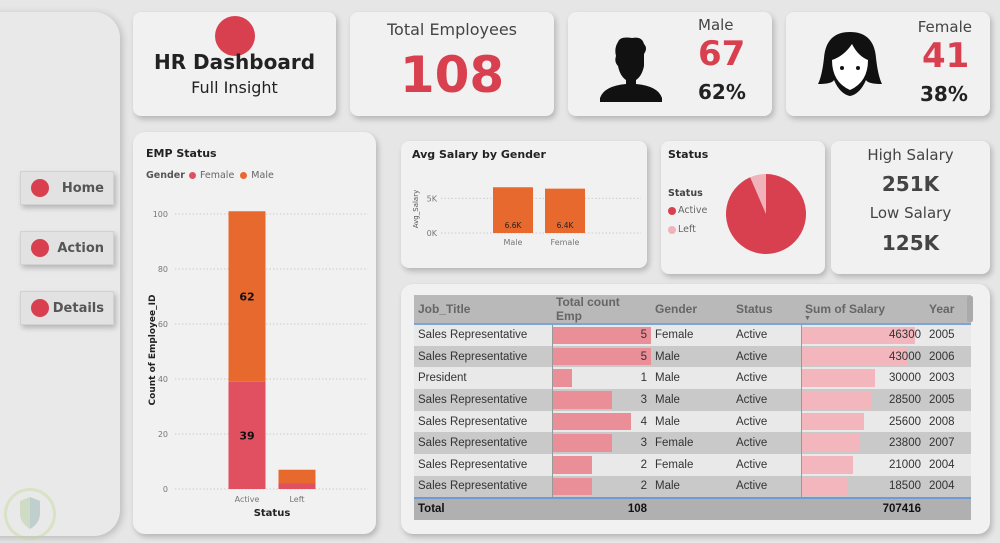 The width and height of the screenshot is (1000, 543). What do you see at coordinates (432, 198) in the screenshot?
I see `y-tick-label: 5K` at bounding box center [432, 198].